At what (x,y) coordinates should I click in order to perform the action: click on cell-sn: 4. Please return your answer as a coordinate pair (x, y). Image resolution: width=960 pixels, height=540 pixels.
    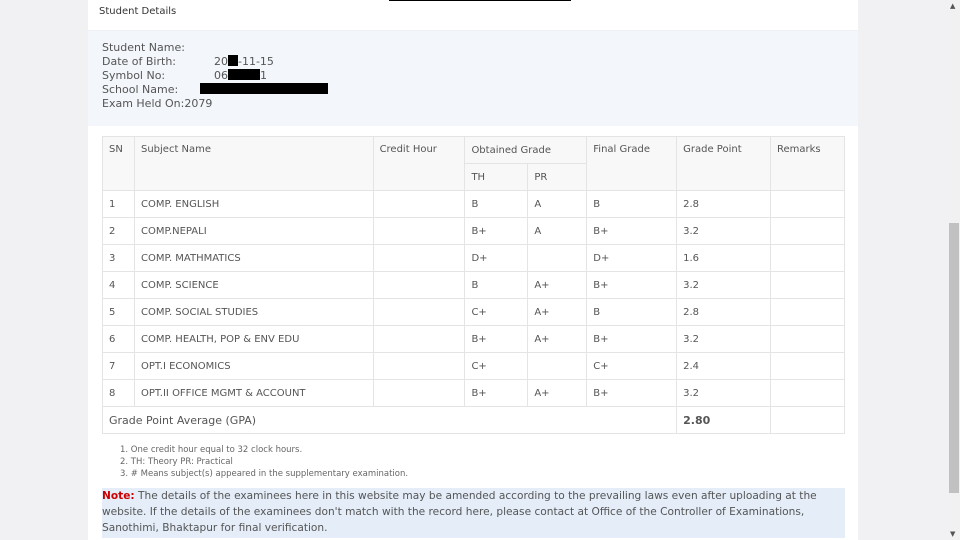
    Looking at the image, I should click on (118, 285).